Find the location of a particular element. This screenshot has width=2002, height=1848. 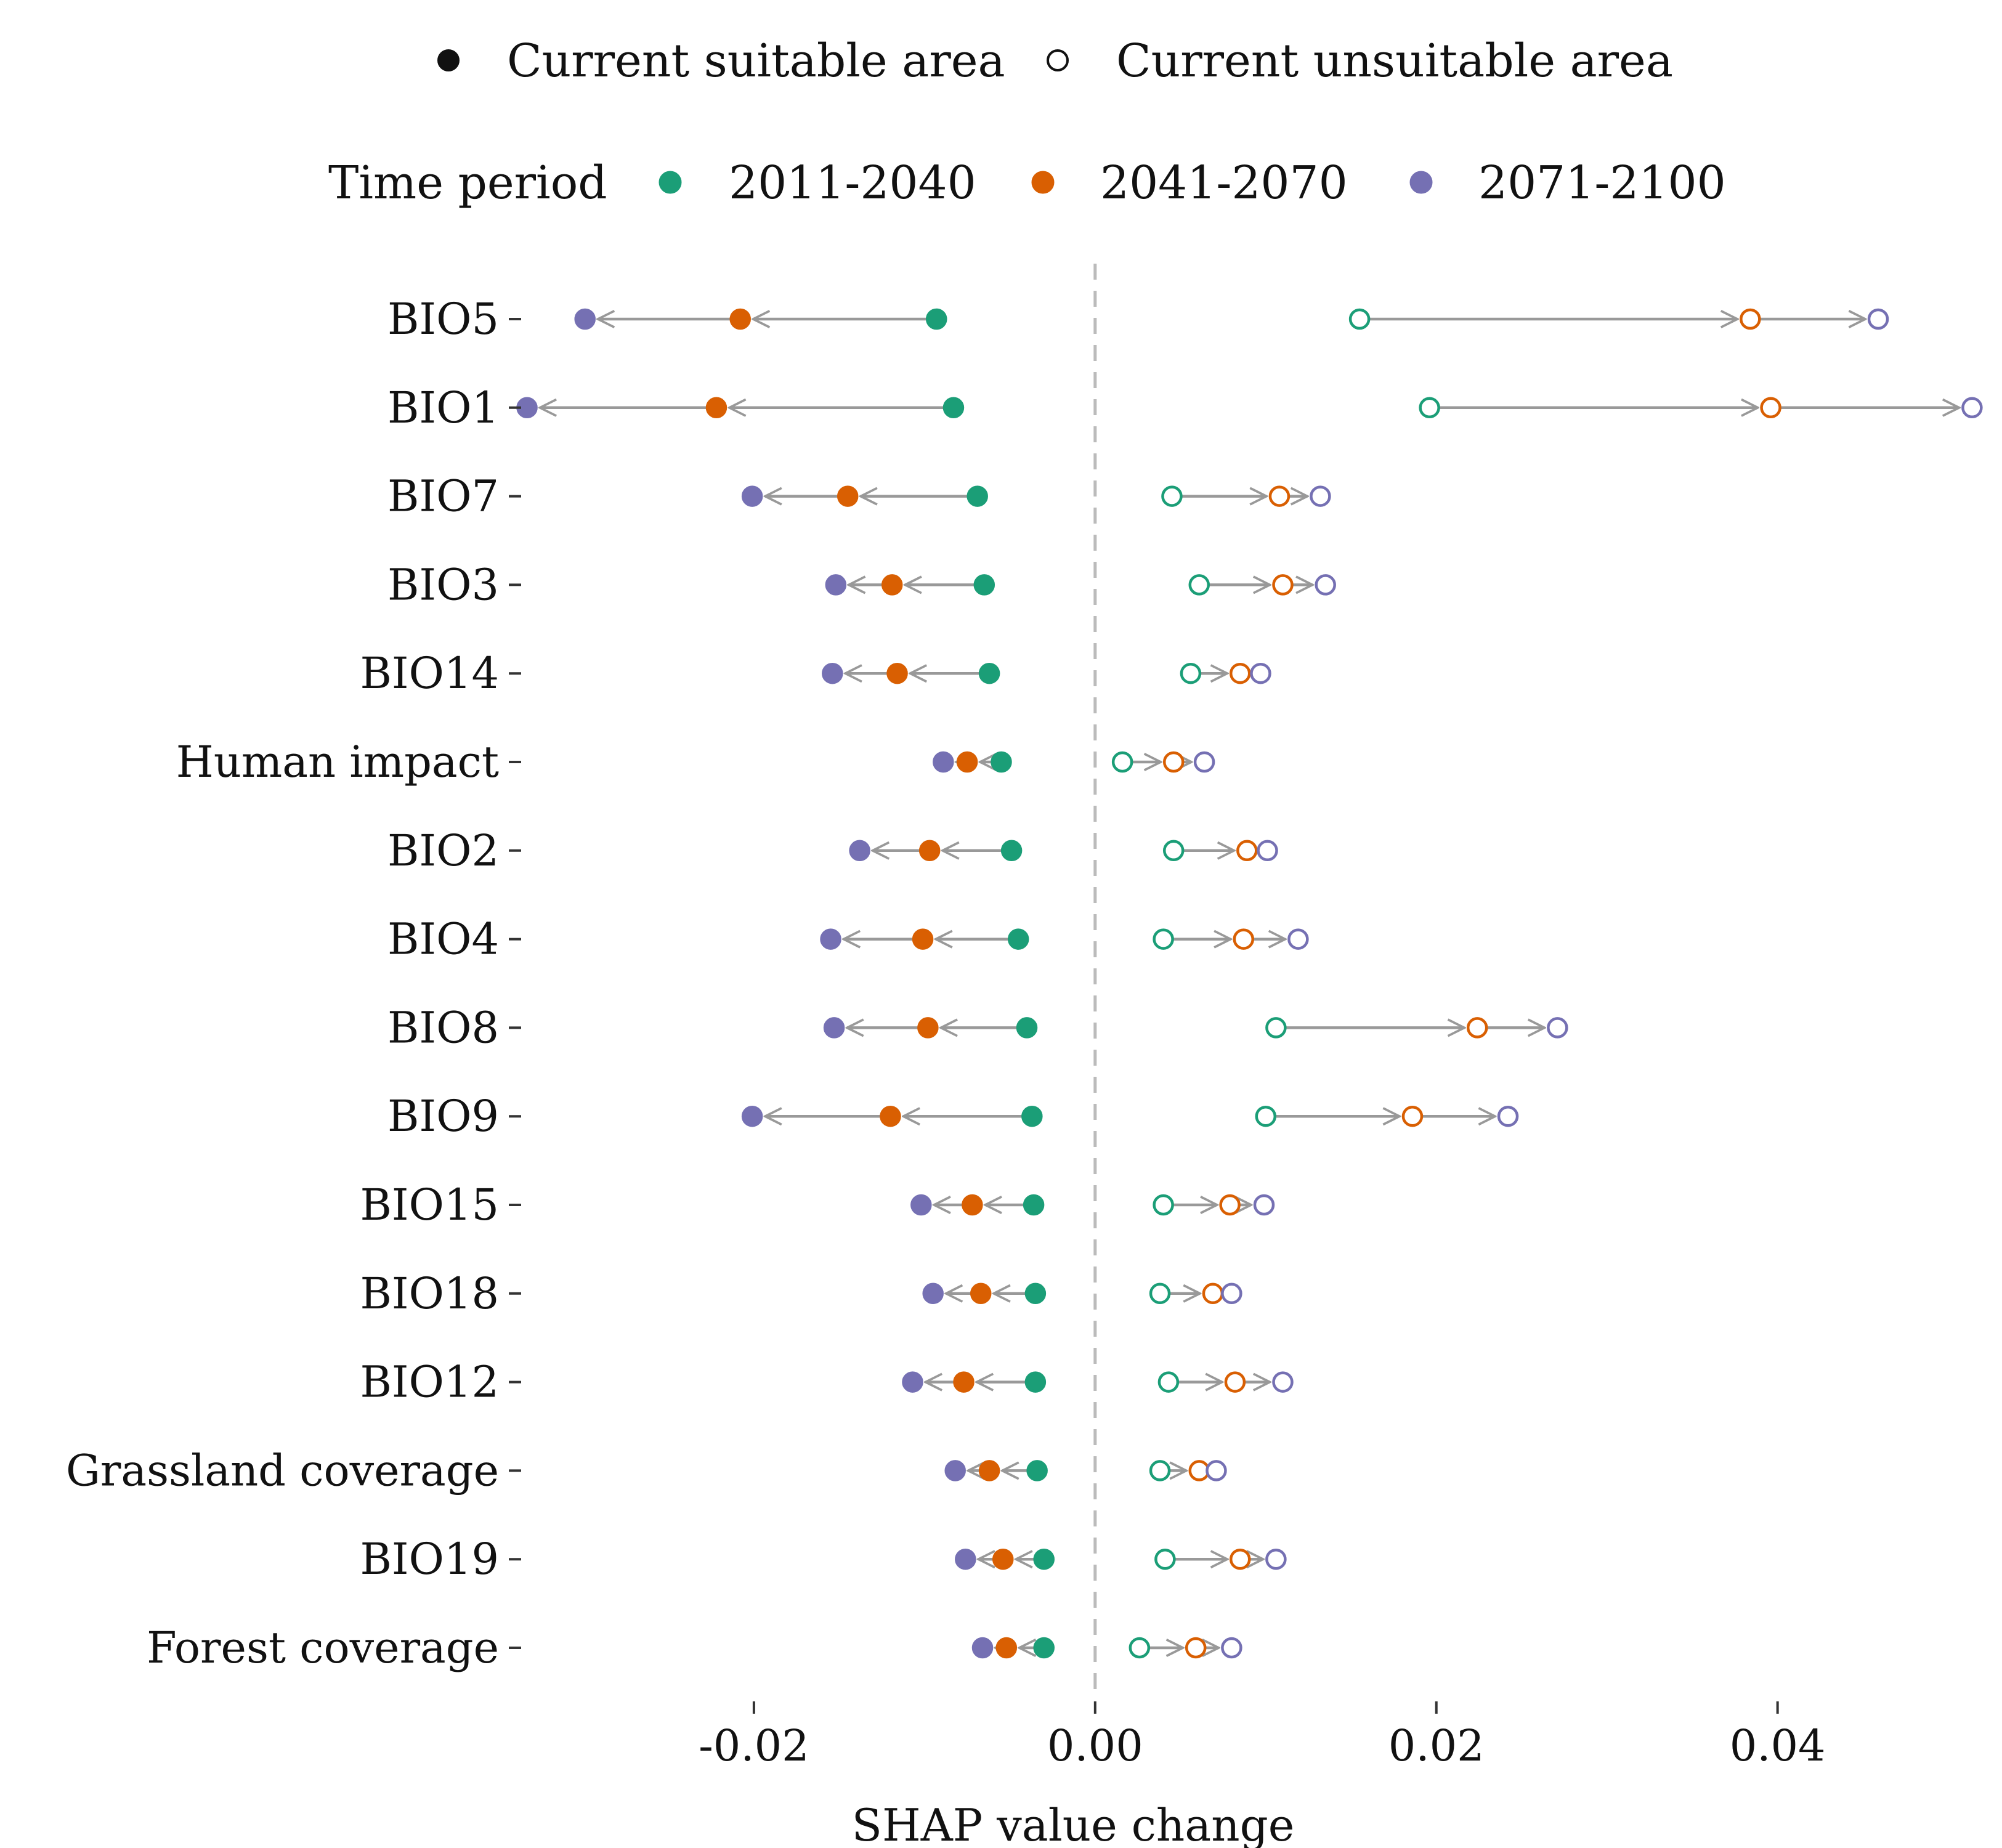

legend-open-marker is located at coordinates (1058, 60).